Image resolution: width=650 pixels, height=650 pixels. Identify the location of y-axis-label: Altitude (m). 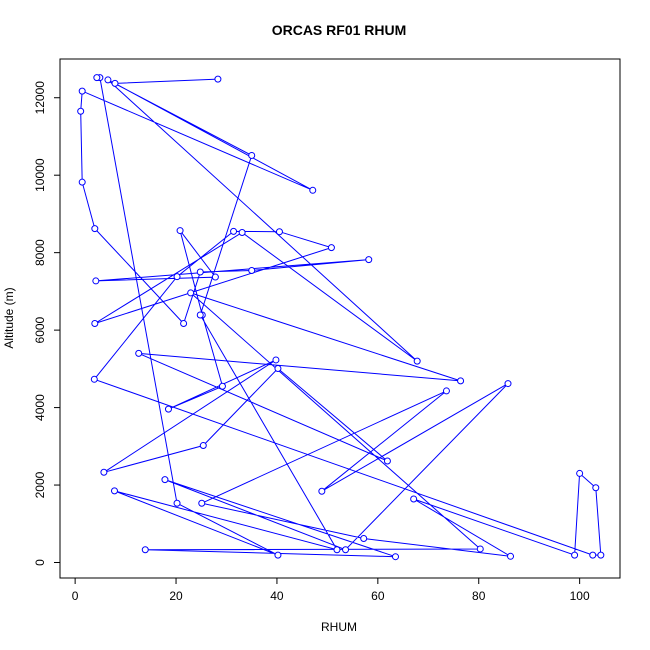
(9, 317).